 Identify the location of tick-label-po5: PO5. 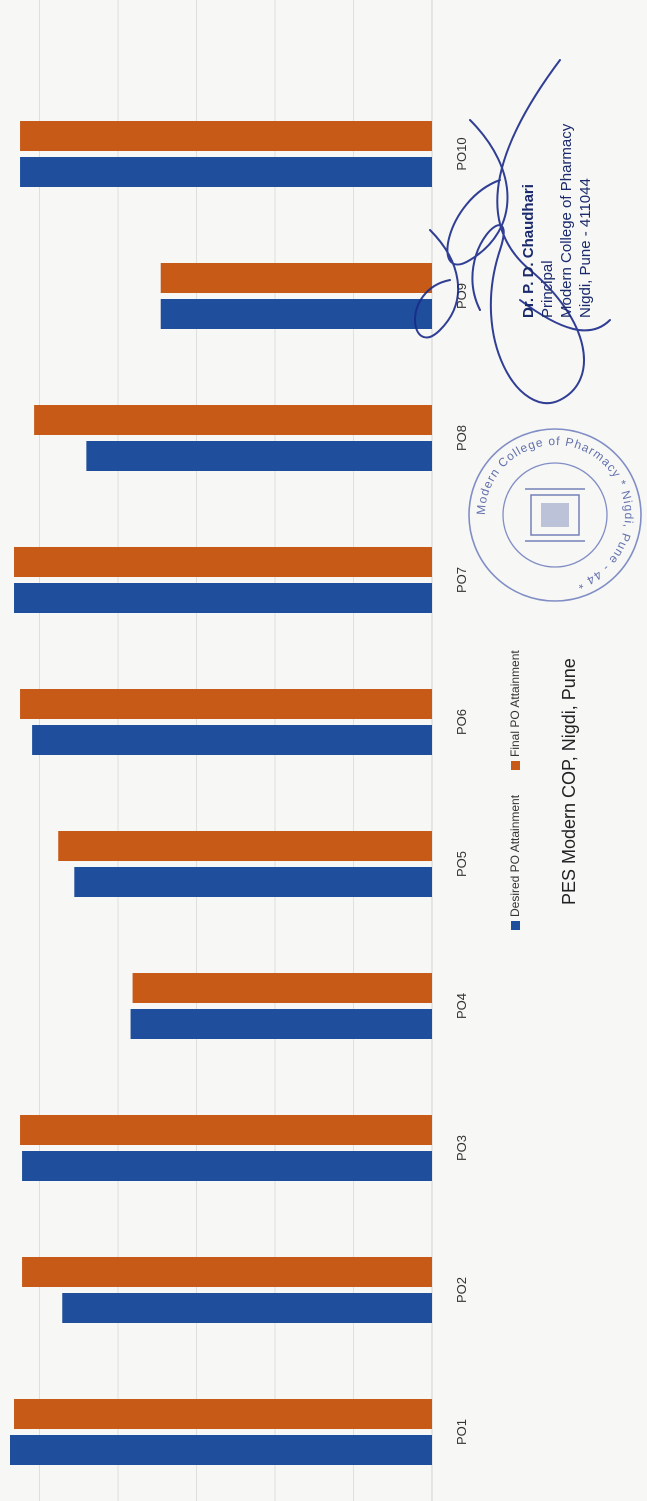
(461, 864).